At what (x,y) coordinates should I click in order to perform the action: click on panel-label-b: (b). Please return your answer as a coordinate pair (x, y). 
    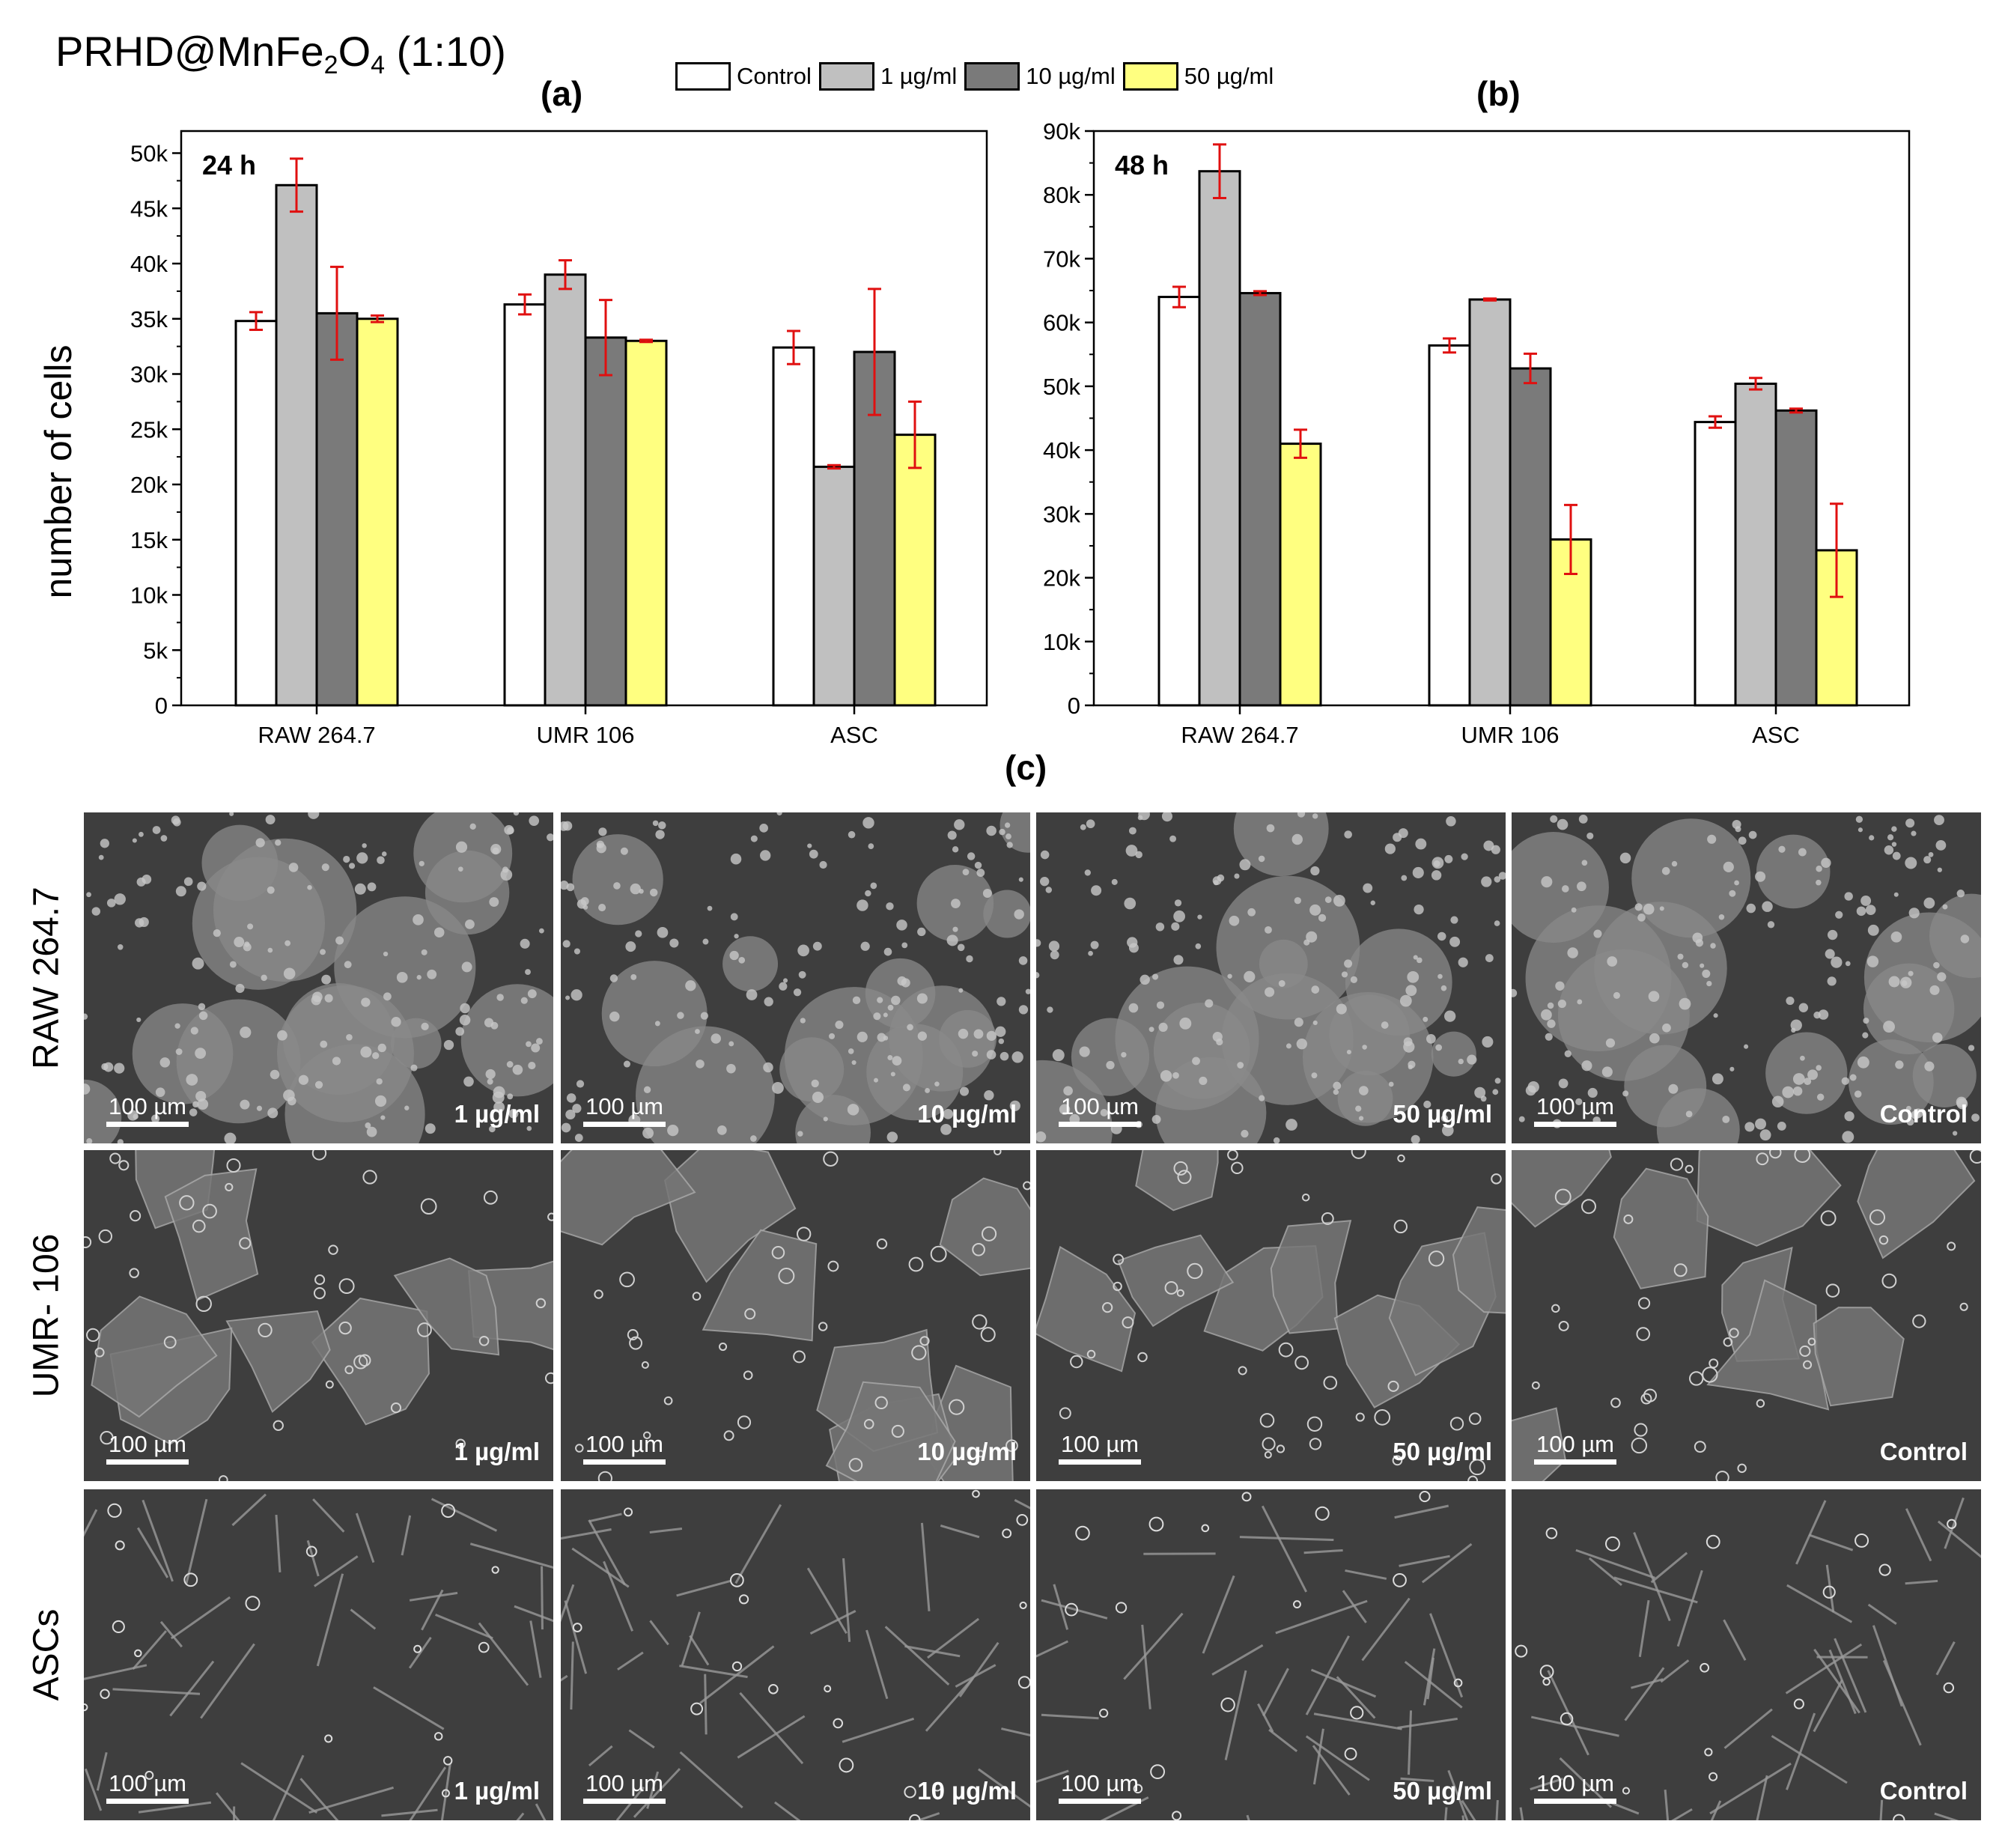
    Looking at the image, I should click on (1498, 93).